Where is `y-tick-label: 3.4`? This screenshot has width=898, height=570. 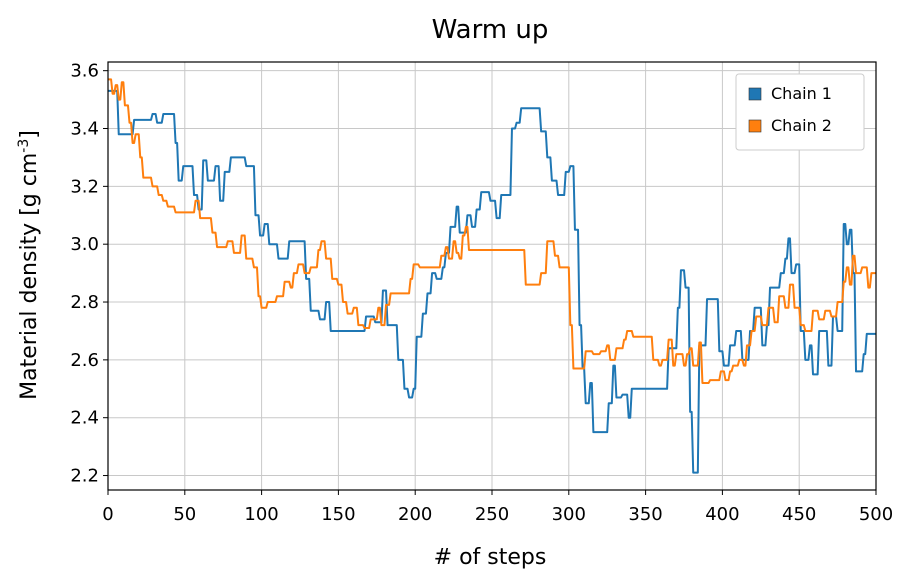 y-tick-label: 3.4 is located at coordinates (84, 129).